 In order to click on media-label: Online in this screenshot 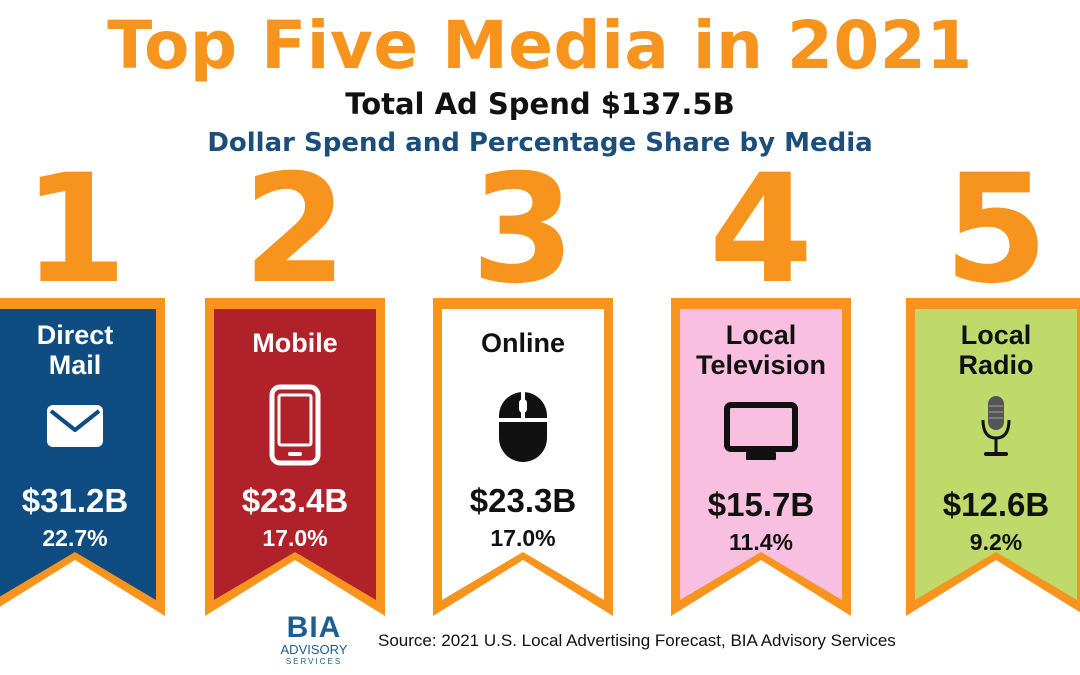, I will do `click(522, 343)`.